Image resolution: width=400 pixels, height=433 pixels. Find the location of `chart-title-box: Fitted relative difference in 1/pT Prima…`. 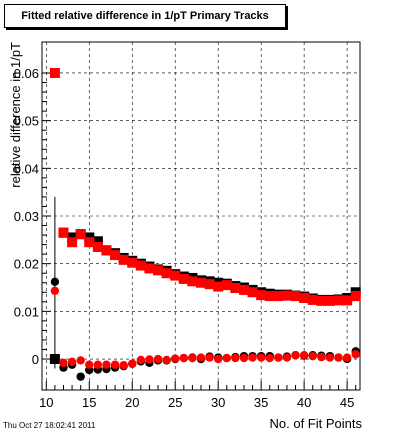

chart-title-box: Fitted relative difference in 1/pT Prima… is located at coordinates (145, 16).